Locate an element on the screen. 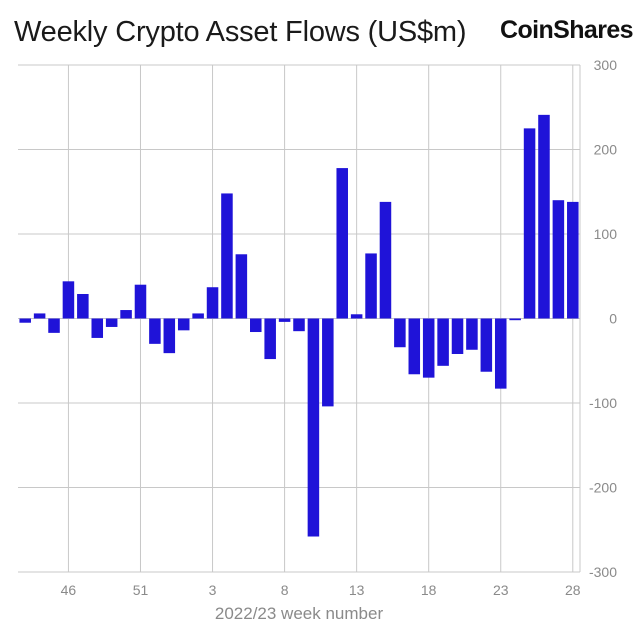 Image resolution: width=640 pixels, height=630 pixels. y-tick-label: 300 is located at coordinates (606, 65).